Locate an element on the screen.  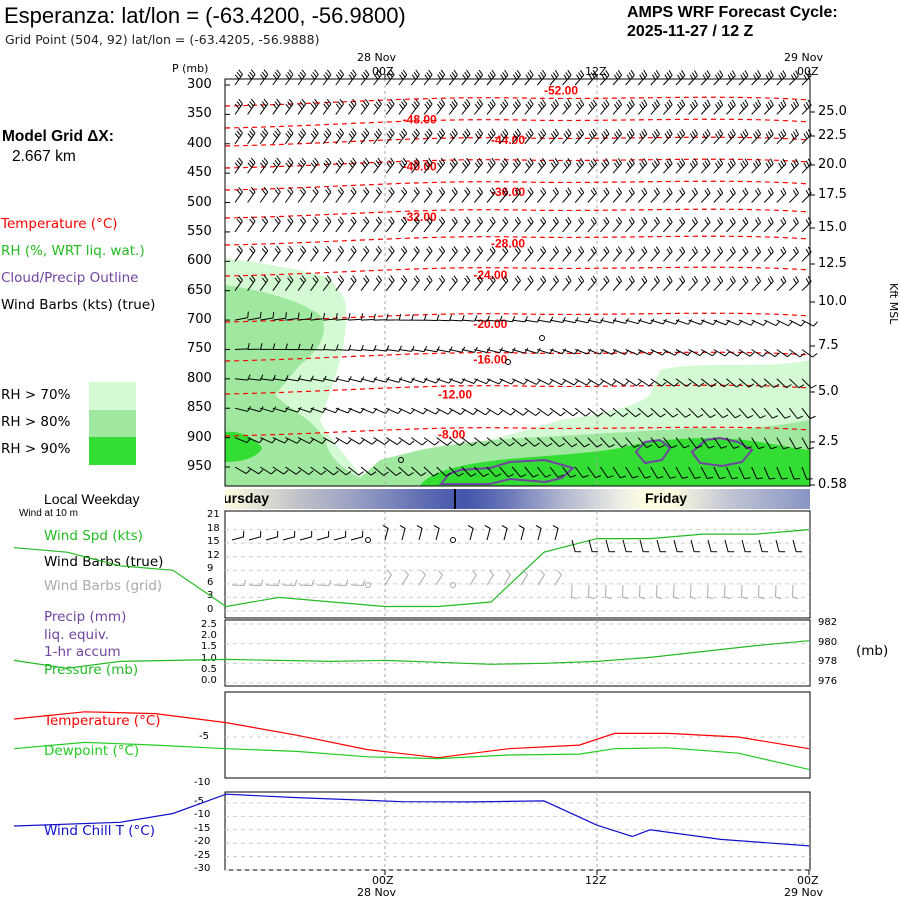
precip-tick-label: 1.5 is located at coordinates (209, 647).